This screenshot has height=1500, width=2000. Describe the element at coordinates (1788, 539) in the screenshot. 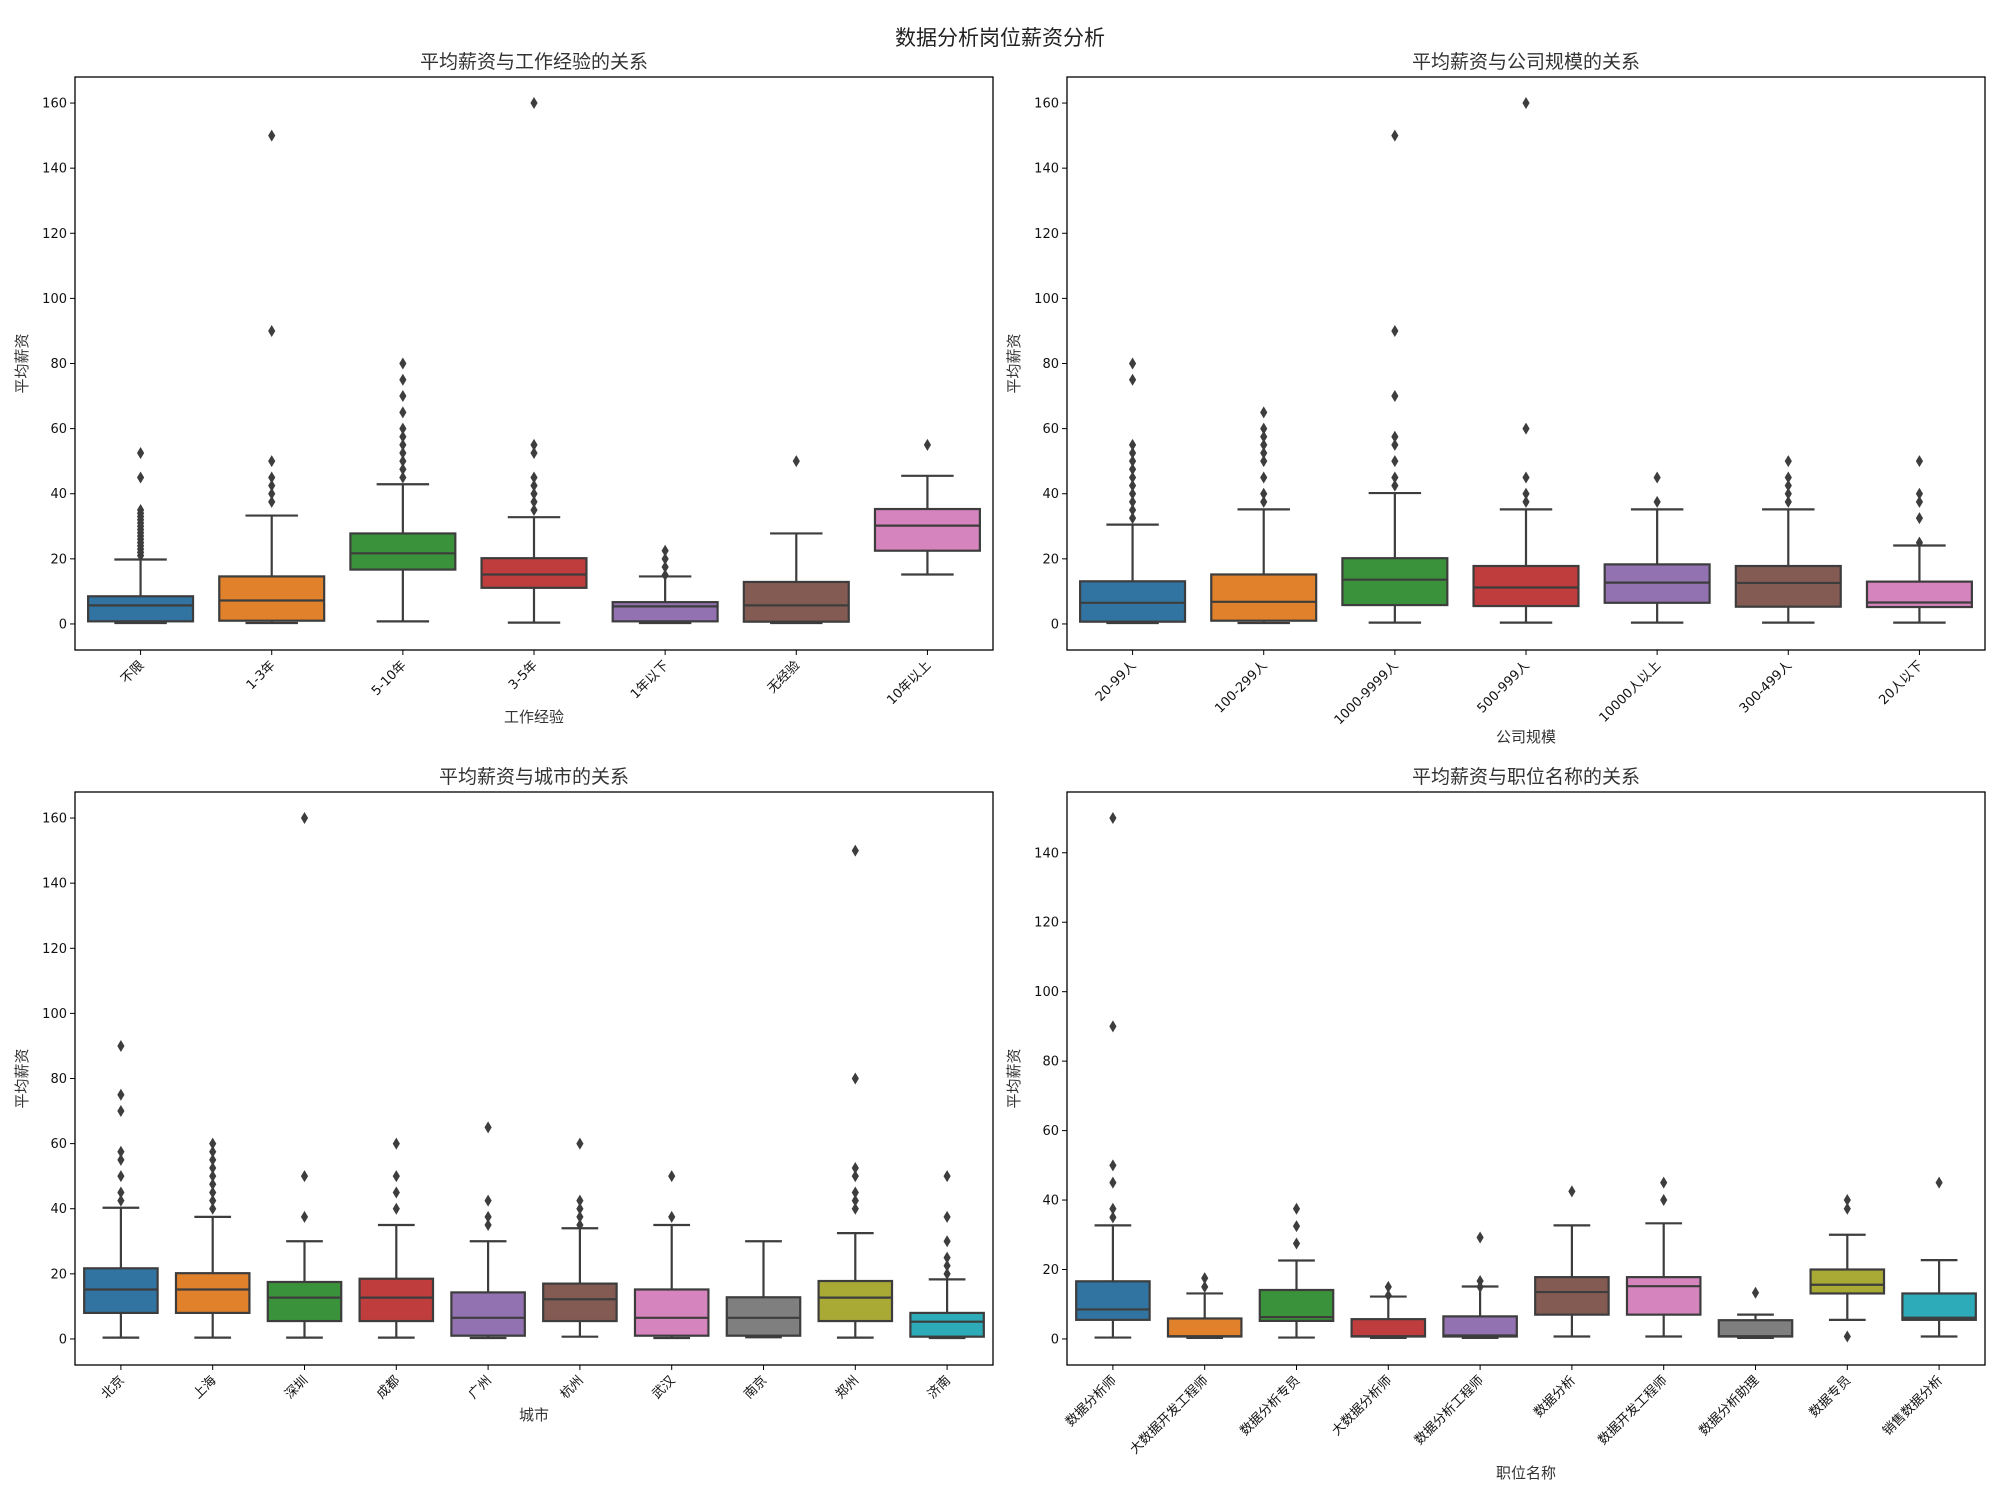

I see `box-300-499人` at that location.